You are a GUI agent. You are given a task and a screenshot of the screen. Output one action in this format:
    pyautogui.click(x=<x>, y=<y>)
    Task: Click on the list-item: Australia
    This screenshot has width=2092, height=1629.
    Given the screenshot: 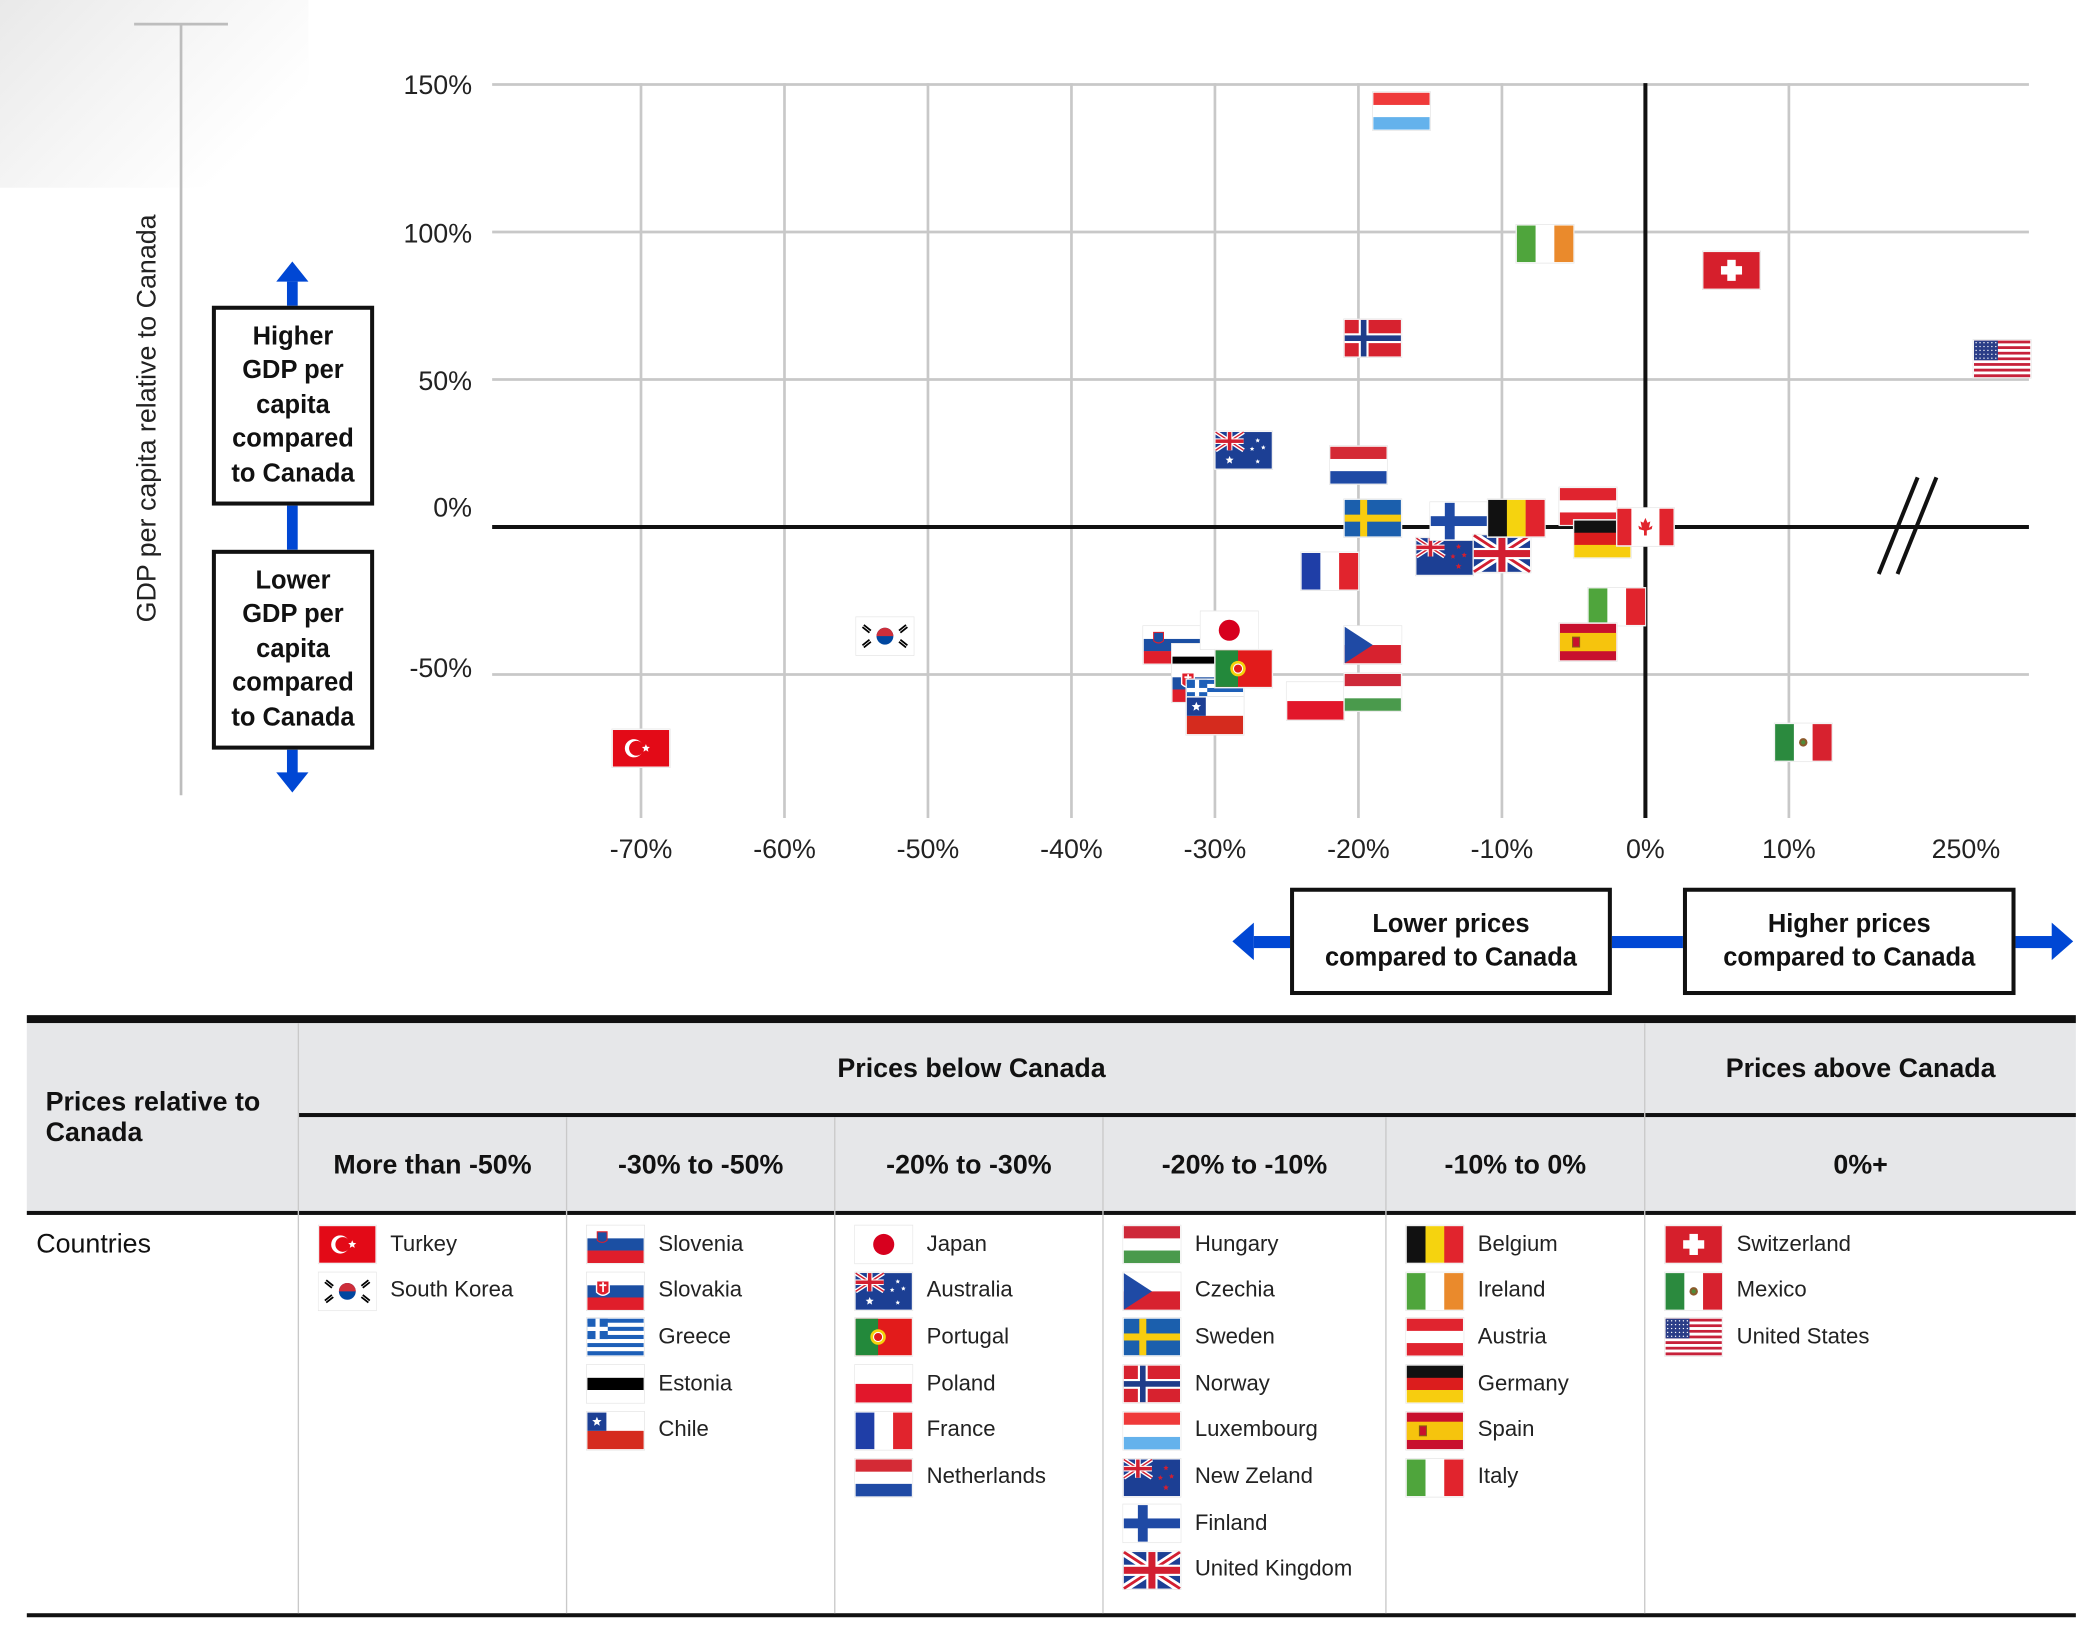 What is the action you would take?
    pyautogui.click(x=933, y=1290)
    